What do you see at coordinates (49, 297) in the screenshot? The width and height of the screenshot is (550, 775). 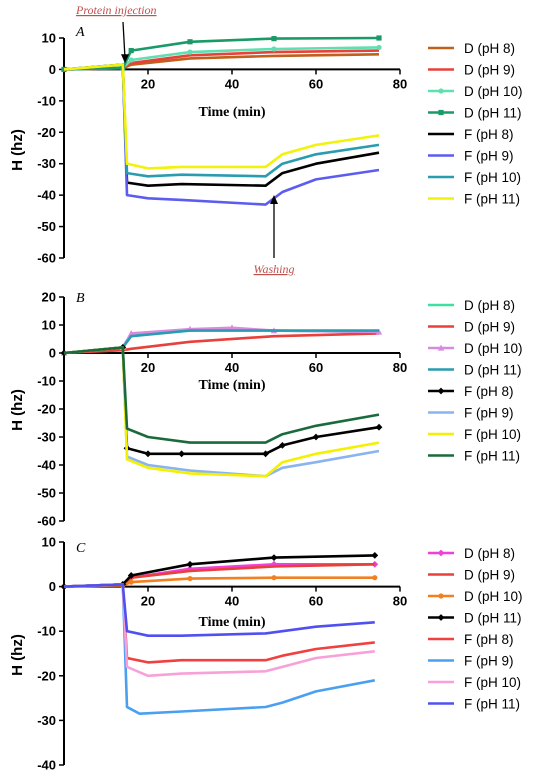 I see `y-tick-label: 20` at bounding box center [49, 297].